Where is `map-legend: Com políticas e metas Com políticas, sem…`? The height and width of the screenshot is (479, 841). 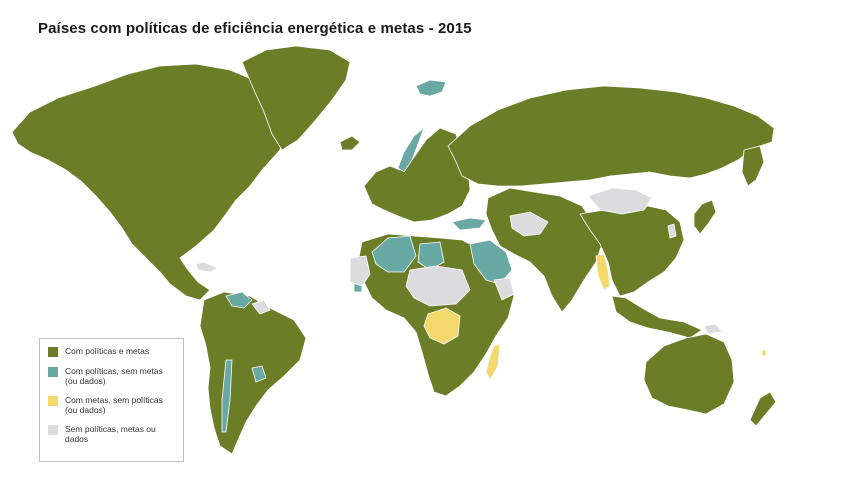
map-legend: Com políticas e metas Com políticas, sem… is located at coordinates (111, 400).